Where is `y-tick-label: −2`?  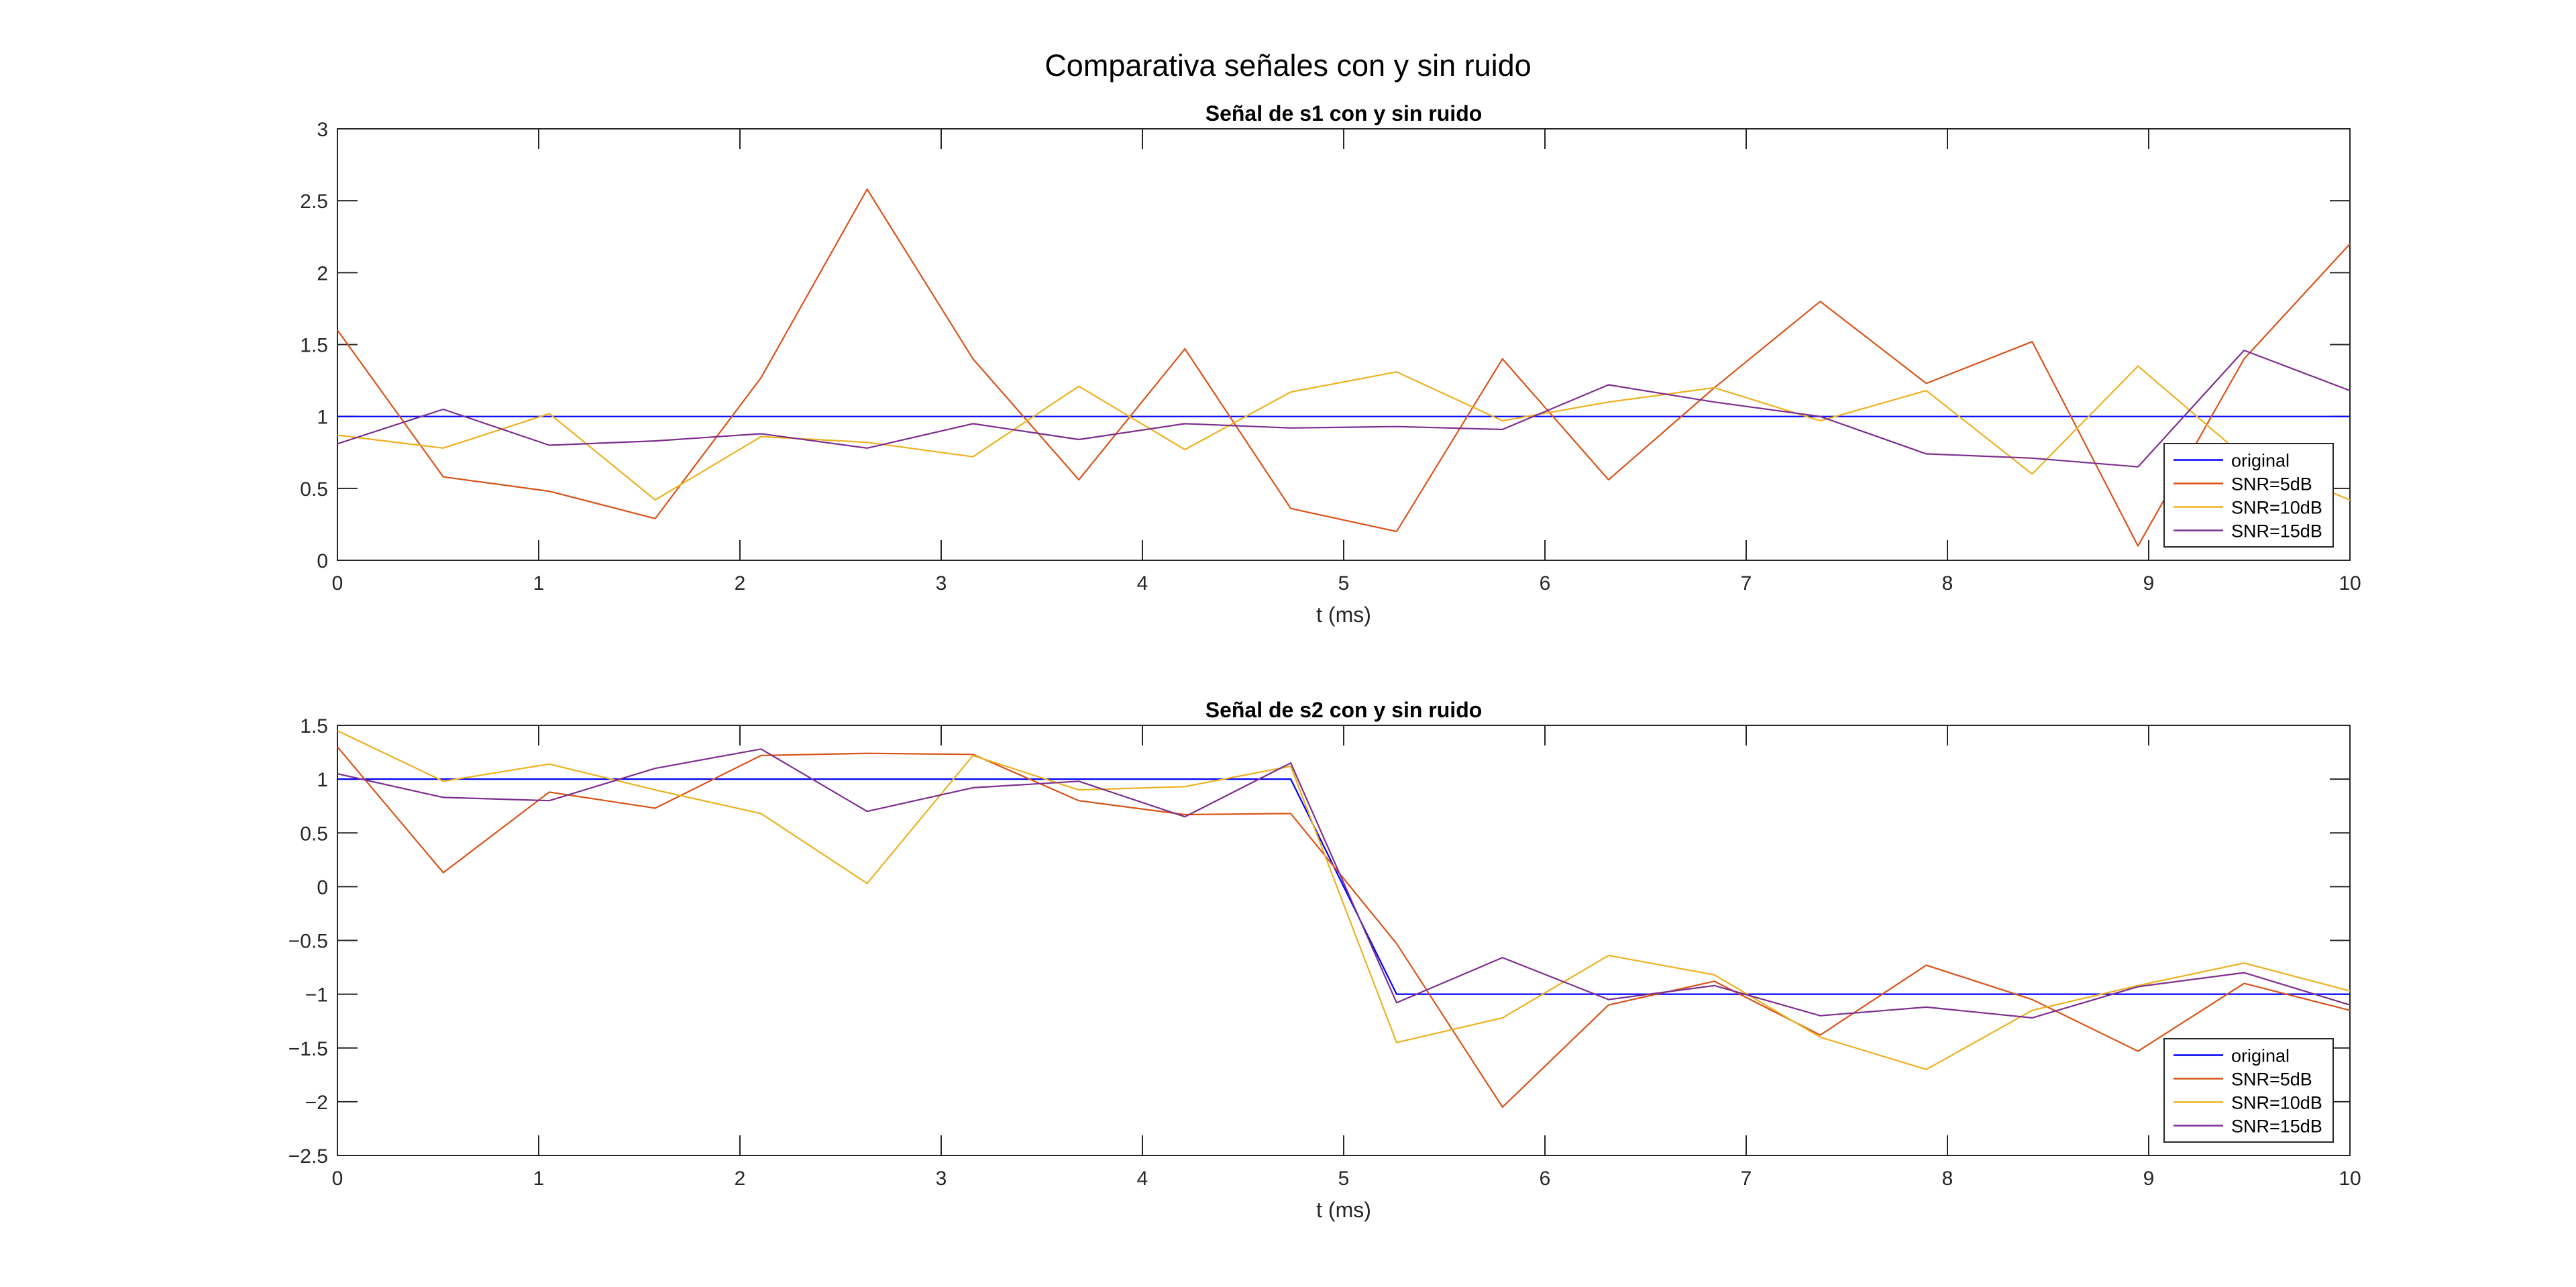 y-tick-label: −2 is located at coordinates (316, 1103).